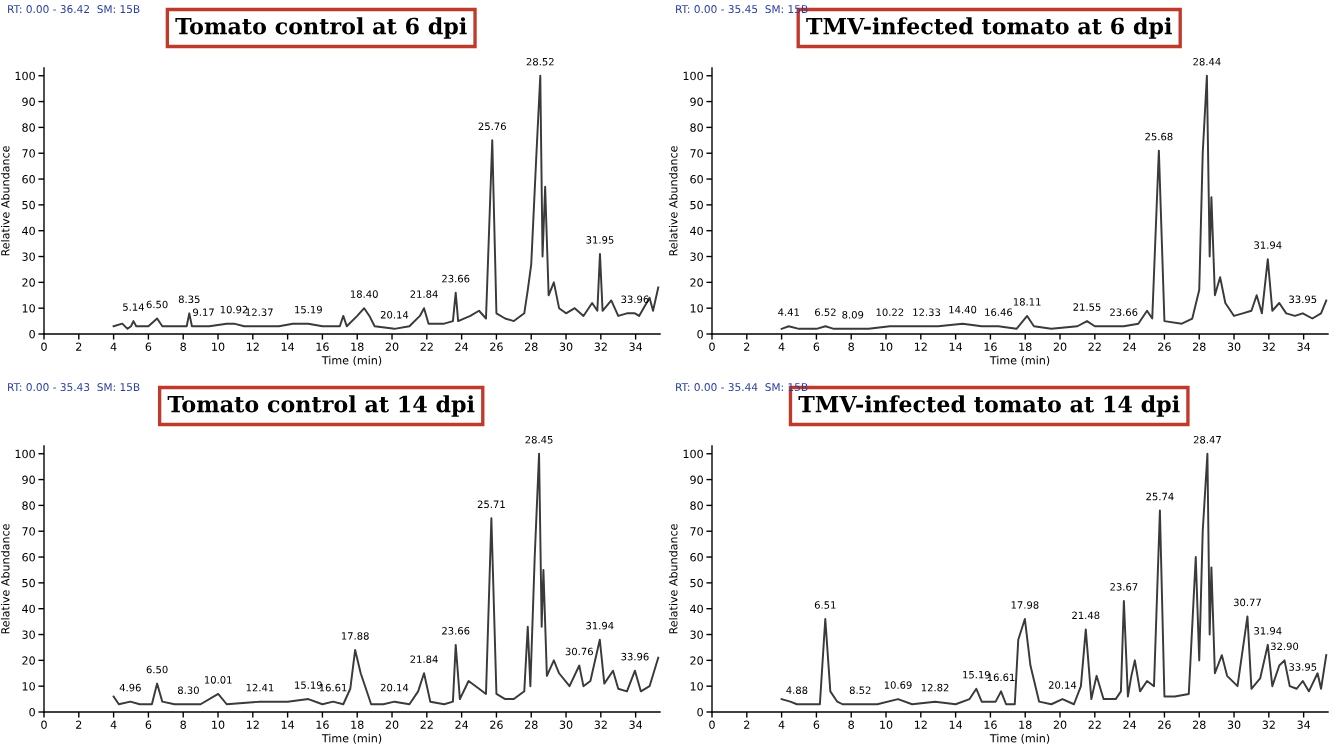 The width and height of the screenshot is (1336, 756). I want to click on chart-title: TMV-infected tomato at 14 dpi, so click(989, 406).